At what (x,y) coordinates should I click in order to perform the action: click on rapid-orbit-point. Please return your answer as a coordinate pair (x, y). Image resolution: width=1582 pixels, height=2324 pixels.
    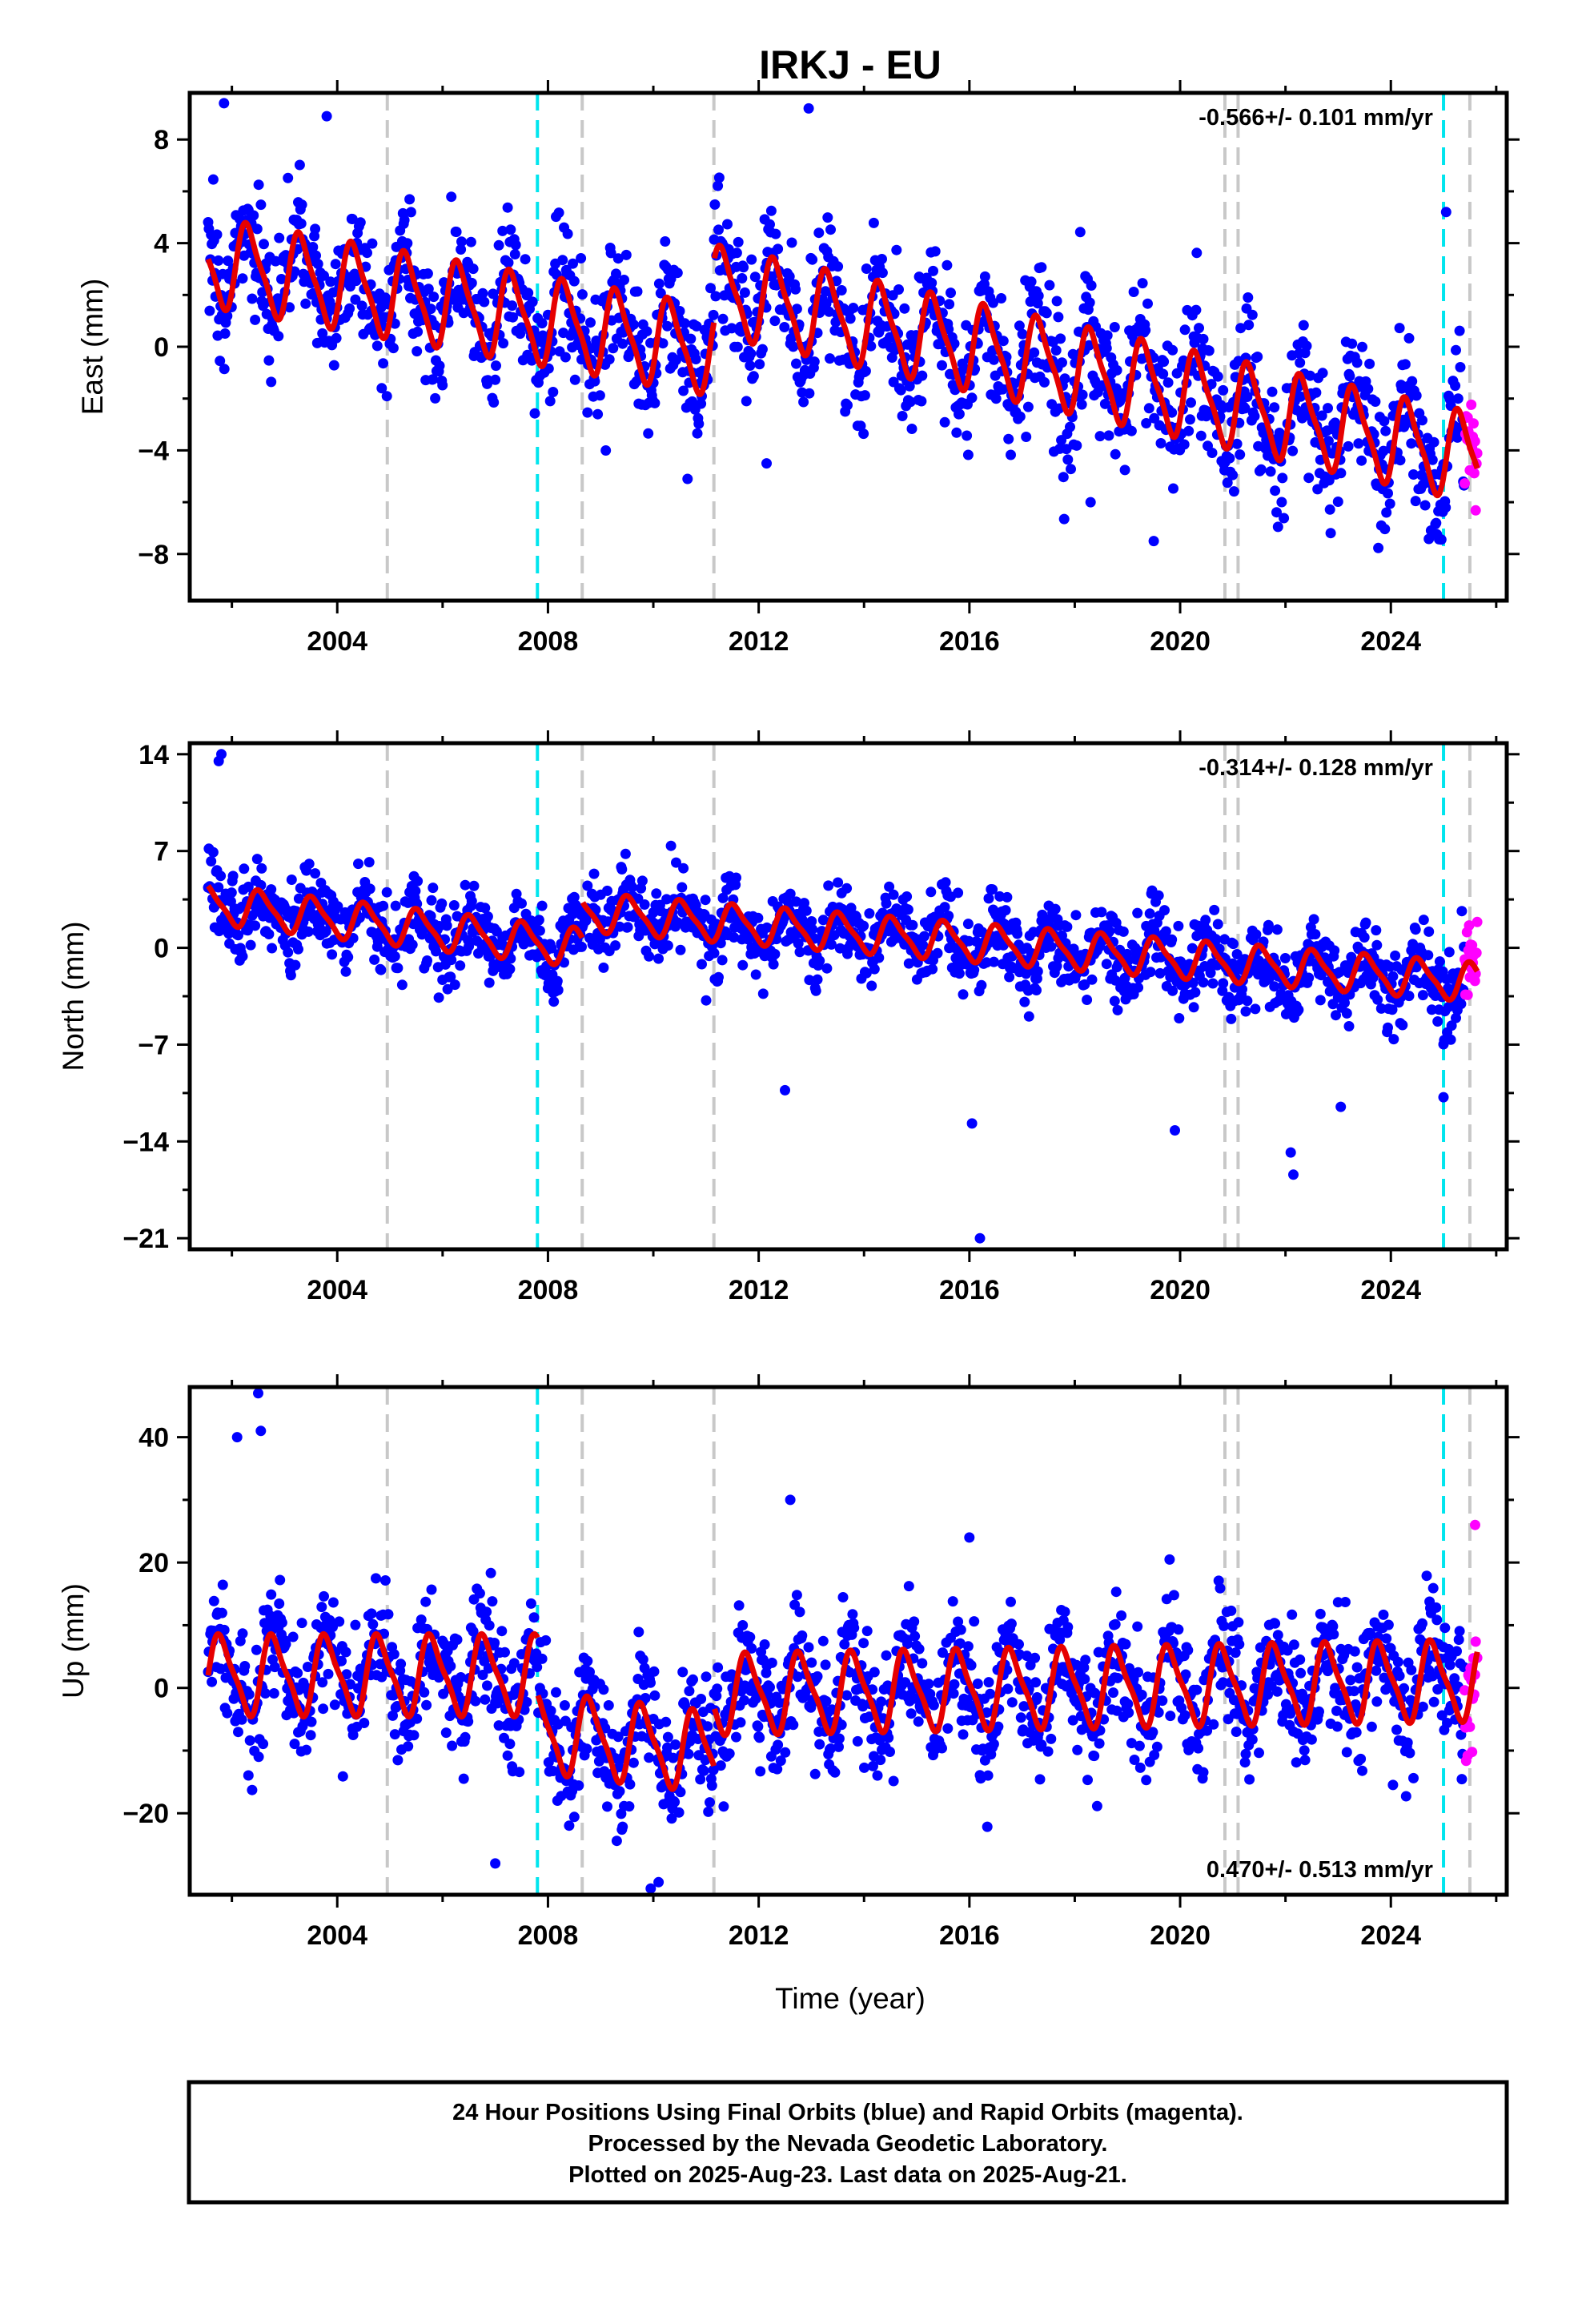
    Looking at the image, I should click on (1475, 974).